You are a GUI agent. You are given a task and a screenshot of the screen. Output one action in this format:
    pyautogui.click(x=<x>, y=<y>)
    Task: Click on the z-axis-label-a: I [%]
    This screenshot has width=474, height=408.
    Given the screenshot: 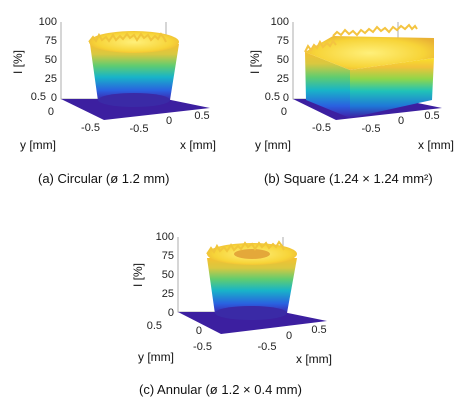 What is the action you would take?
    pyautogui.click(x=18, y=62)
    